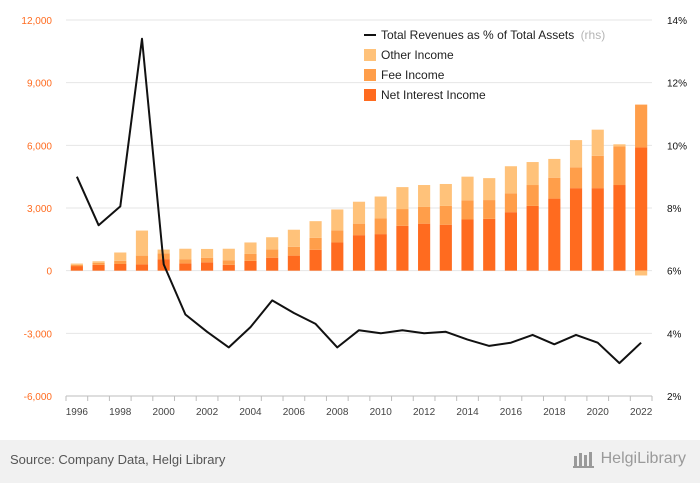  I want to click on left-axis-tick-label: 12,000, so click(36, 21).